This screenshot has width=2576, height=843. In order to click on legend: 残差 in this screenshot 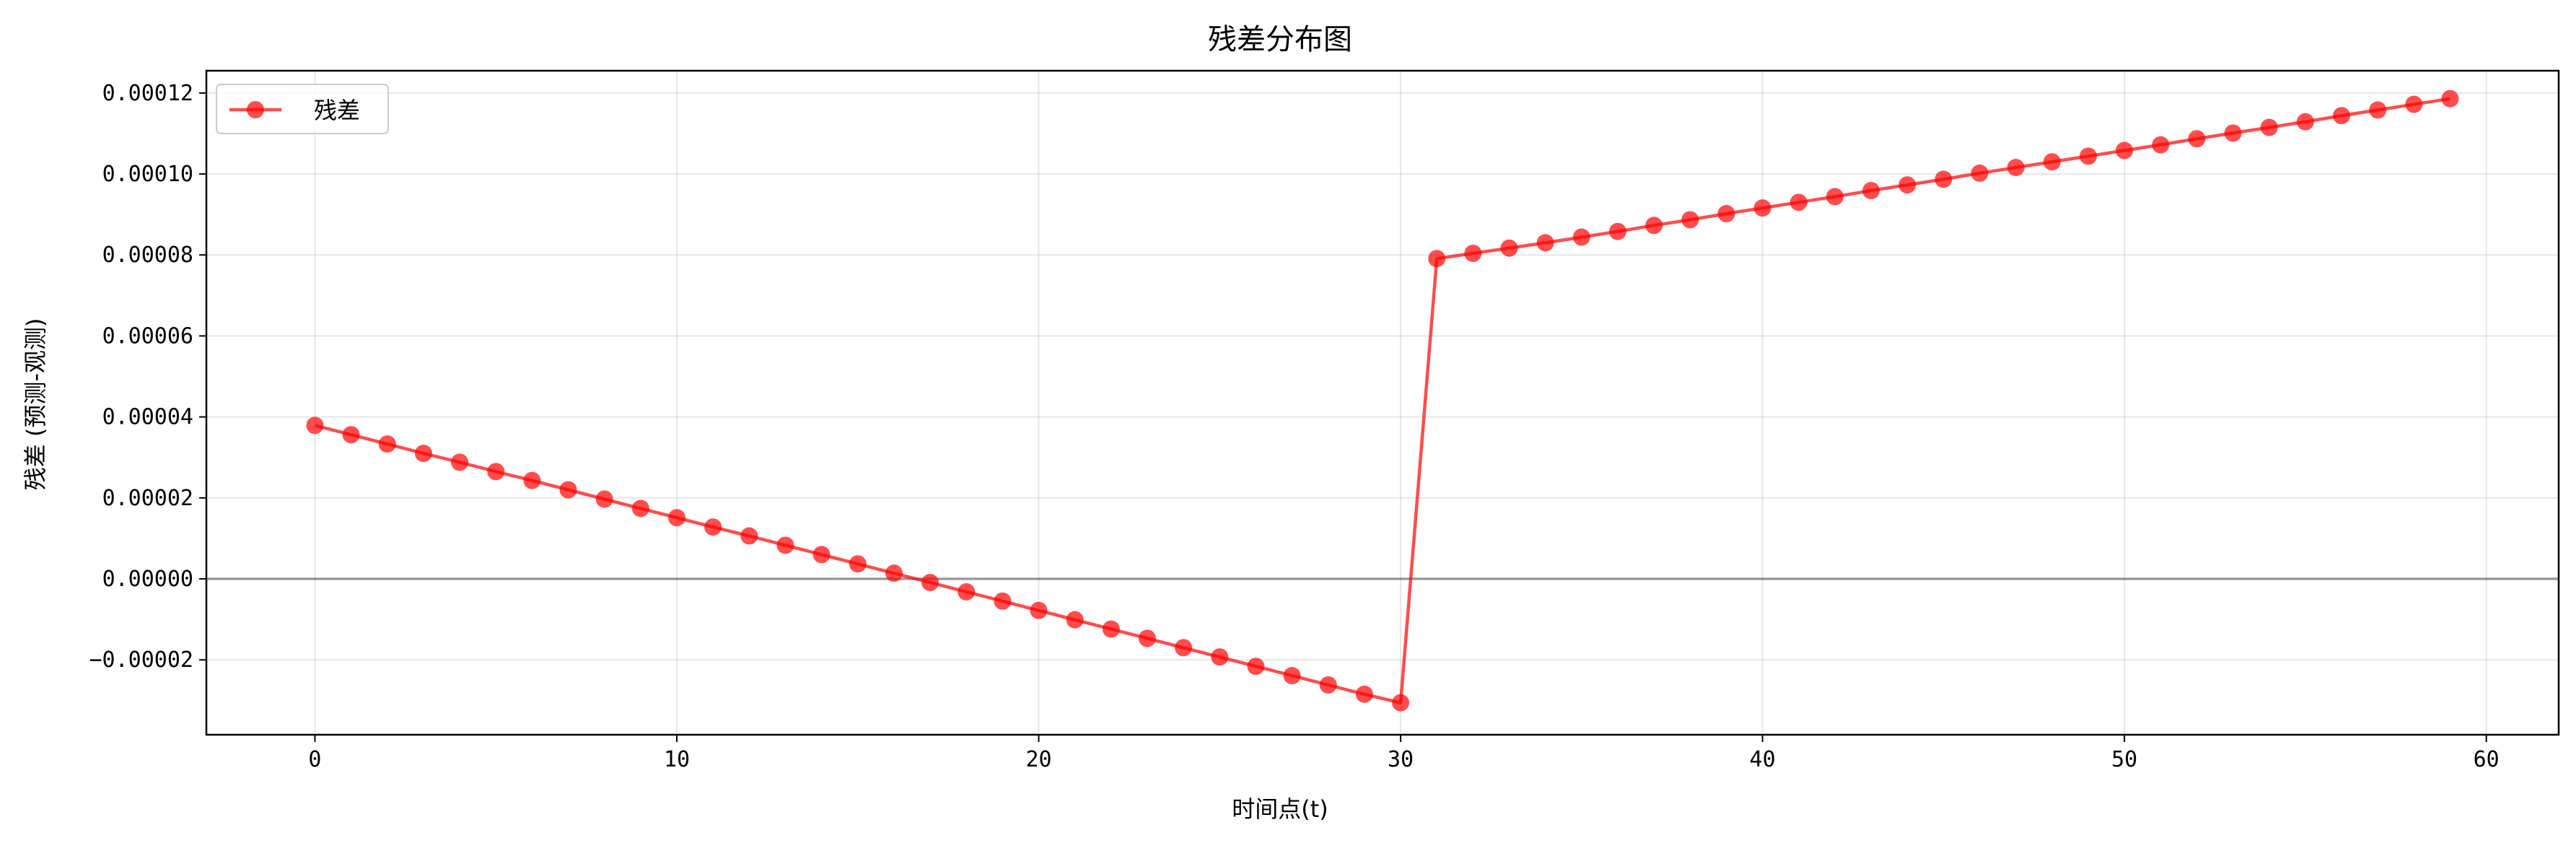, I will do `click(302, 109)`.